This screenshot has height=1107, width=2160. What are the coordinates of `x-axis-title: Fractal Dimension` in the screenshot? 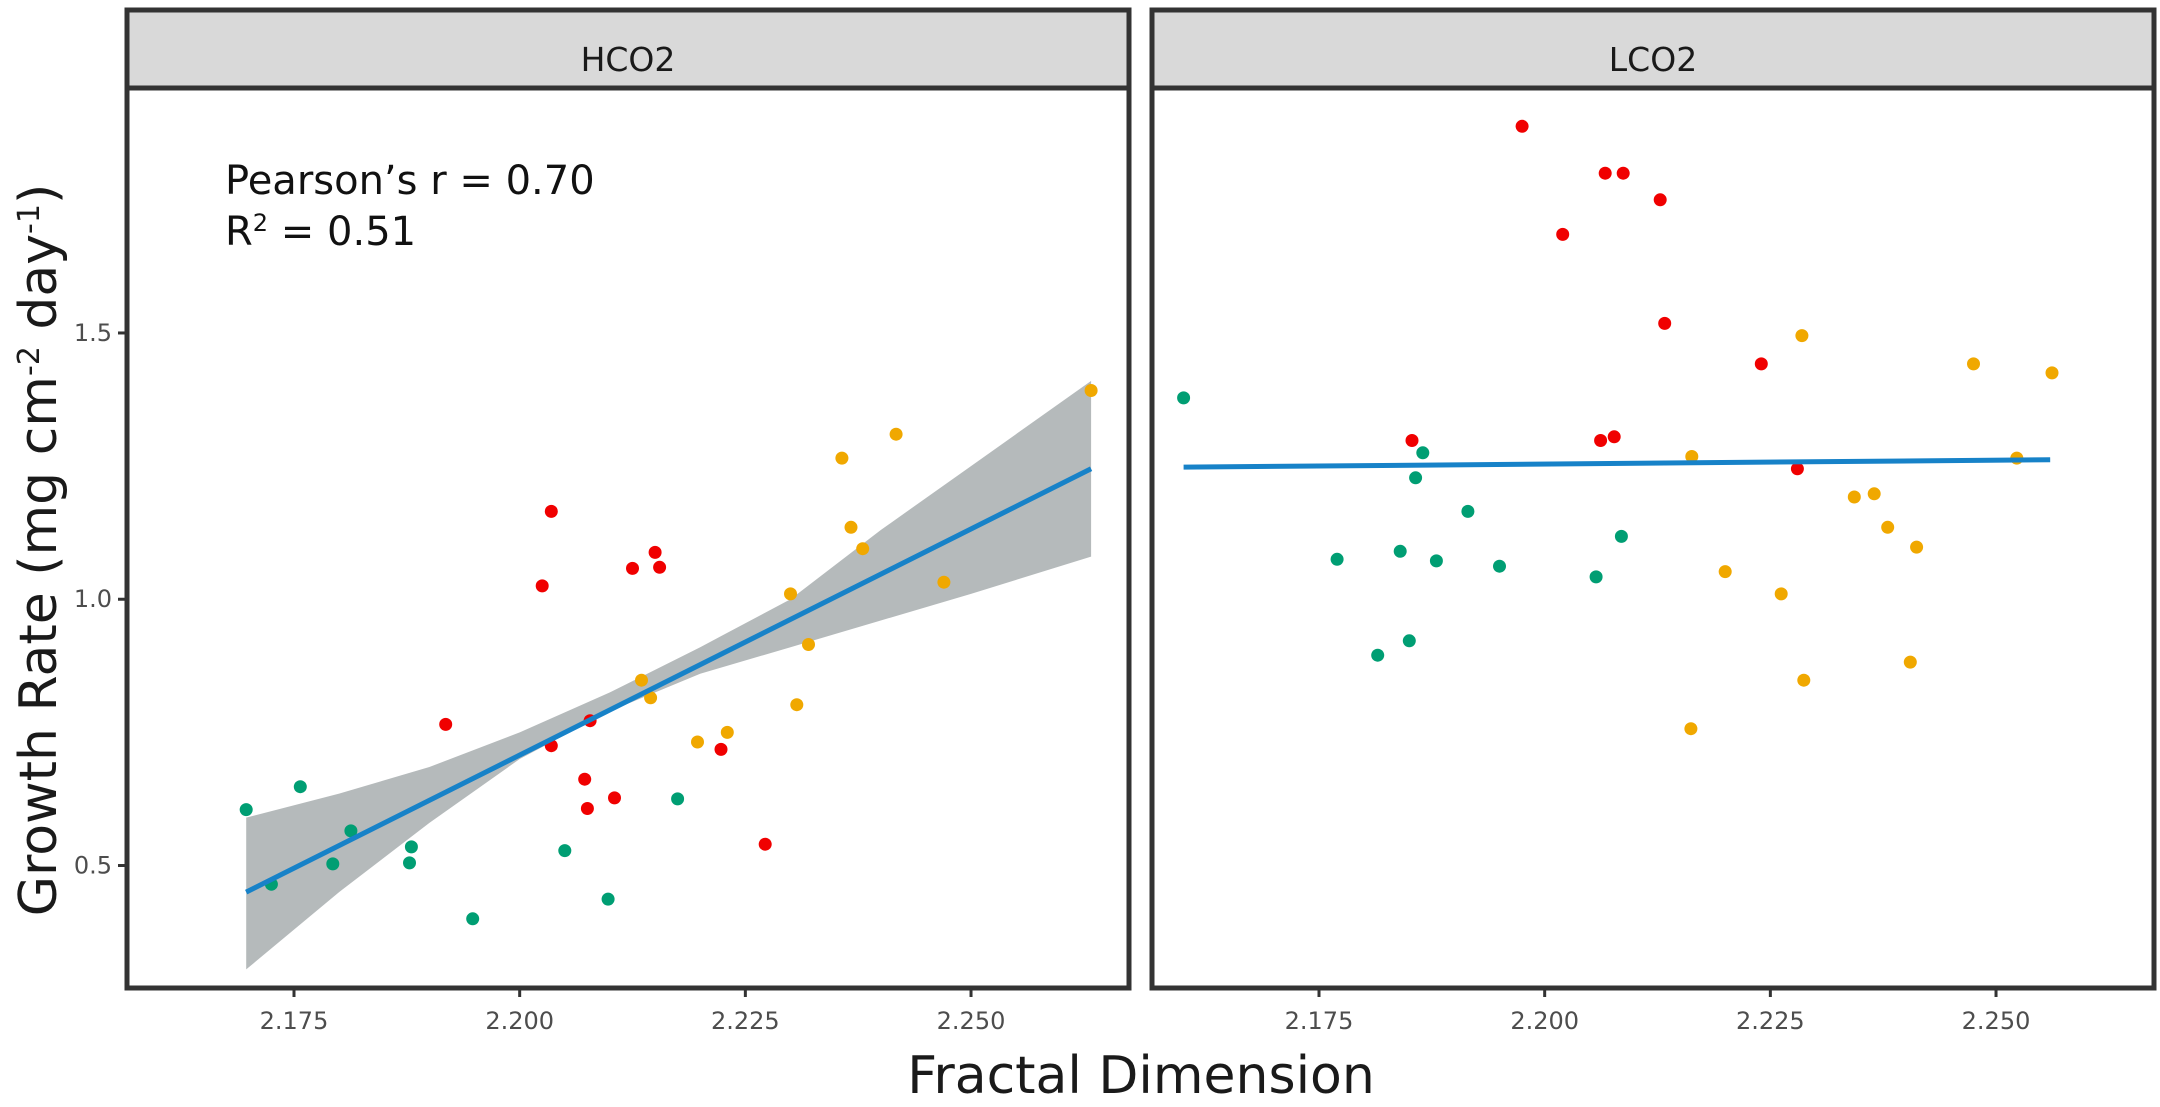 It's located at (1141, 1076).